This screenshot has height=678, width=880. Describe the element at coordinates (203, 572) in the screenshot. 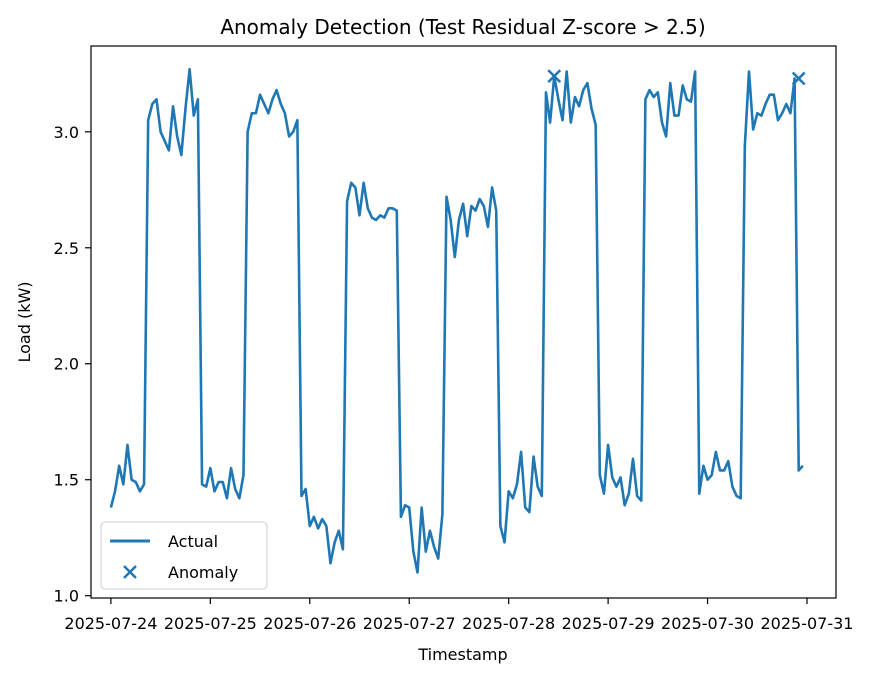

I see `legend-label-anomaly: Anomaly` at that location.